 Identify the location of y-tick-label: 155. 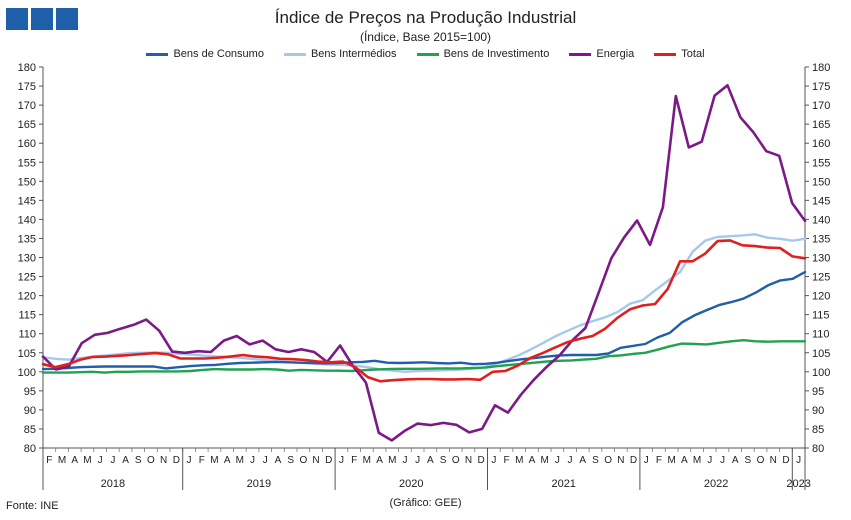
(27, 163).